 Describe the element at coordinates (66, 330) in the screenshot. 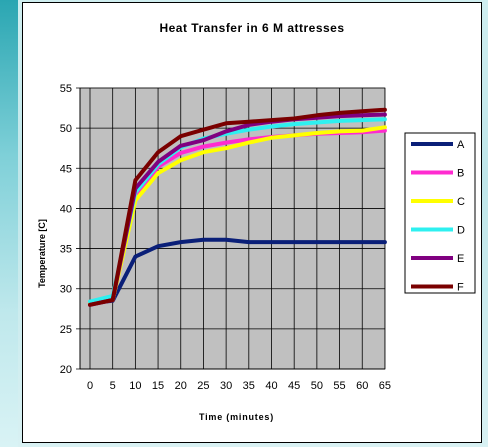

I see `y-tick-label: 25` at that location.